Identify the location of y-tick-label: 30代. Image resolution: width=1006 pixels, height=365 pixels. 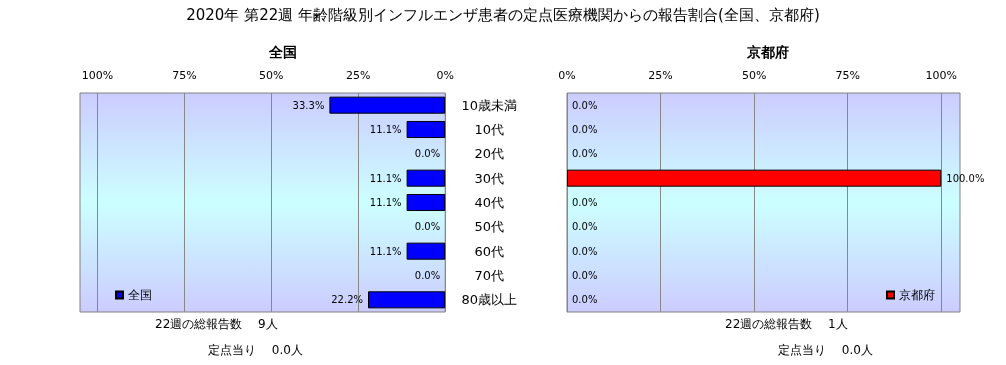
(489, 178).